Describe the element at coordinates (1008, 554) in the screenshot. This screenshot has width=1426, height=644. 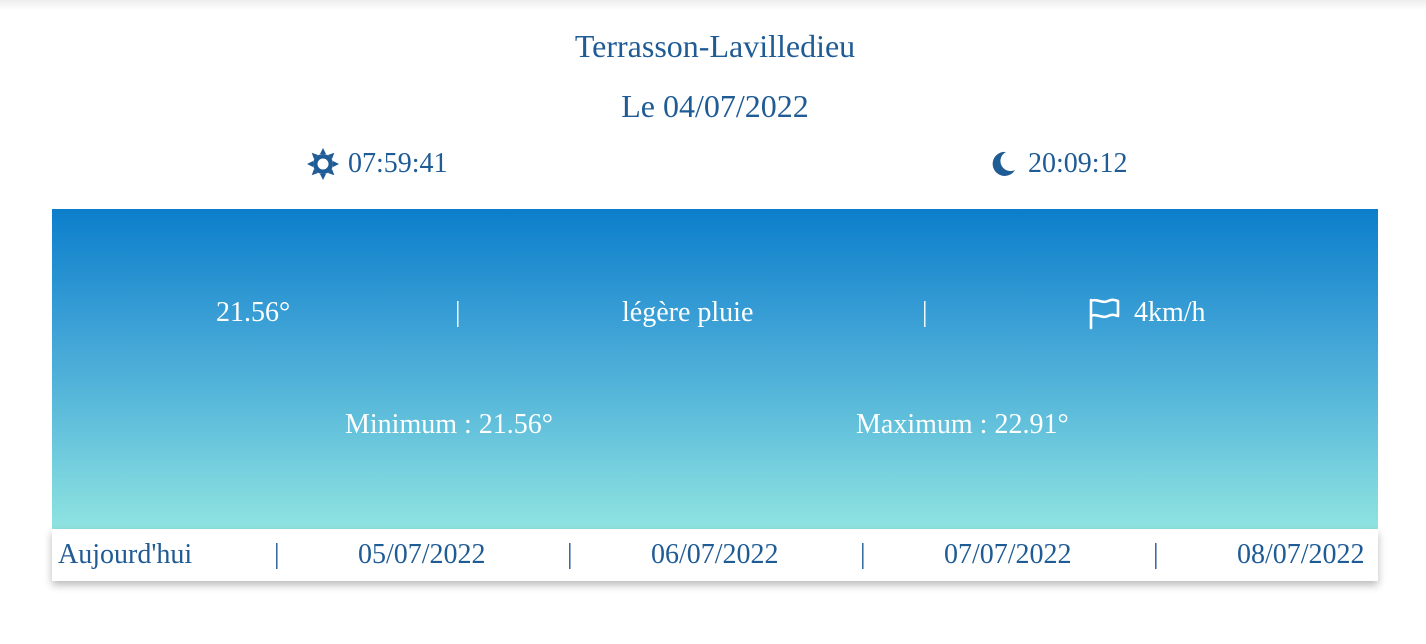
I see `day-tab-3: 07/07/2022` at that location.